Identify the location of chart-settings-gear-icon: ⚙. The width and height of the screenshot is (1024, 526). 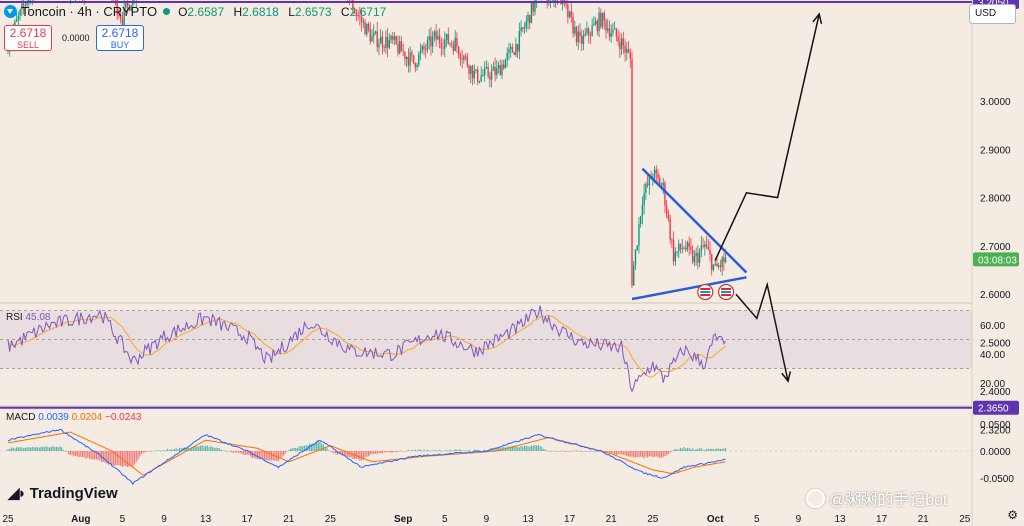
(1012, 515).